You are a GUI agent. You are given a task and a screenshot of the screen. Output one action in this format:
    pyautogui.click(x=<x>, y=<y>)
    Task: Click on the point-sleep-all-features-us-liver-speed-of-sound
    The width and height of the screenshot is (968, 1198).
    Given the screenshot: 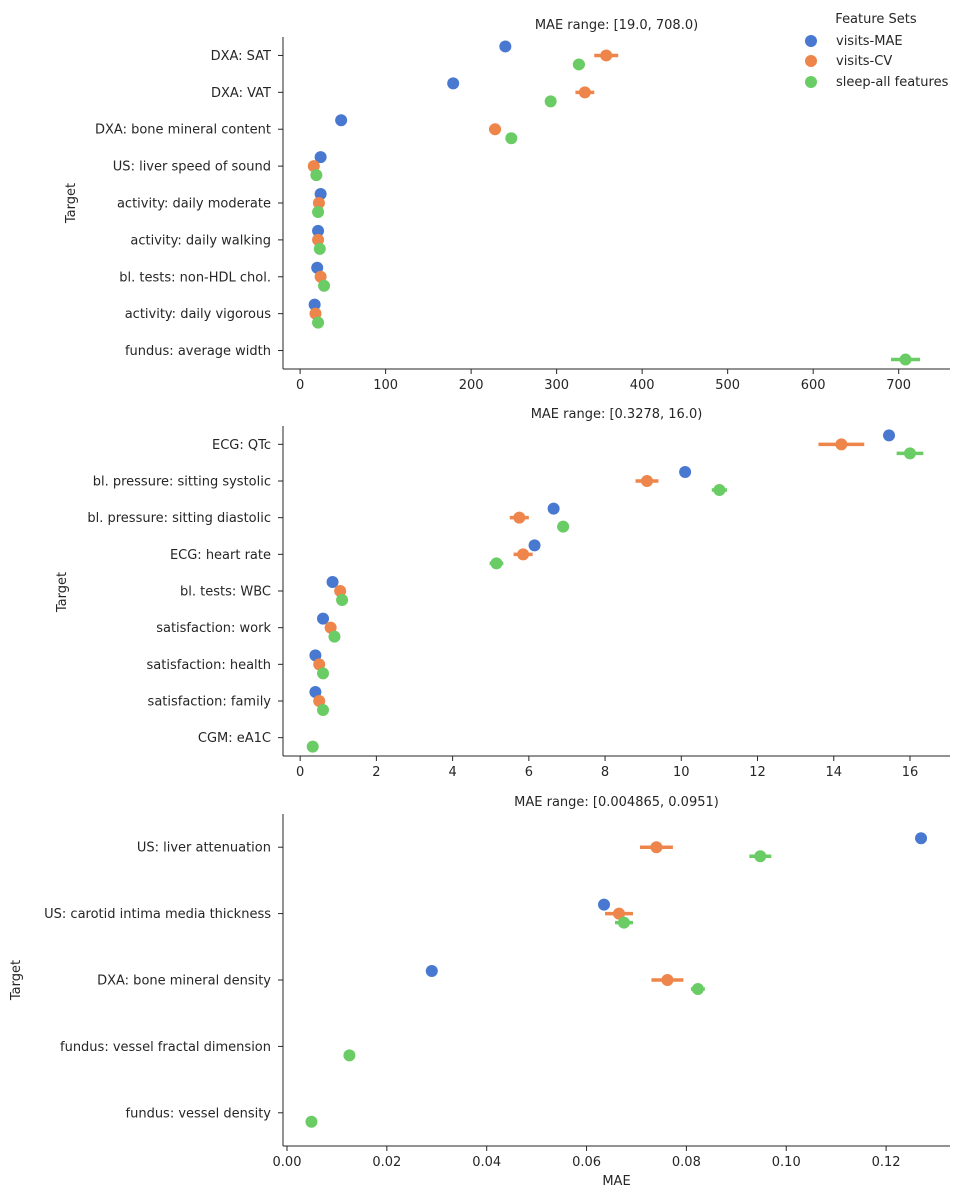 What is the action you would take?
    pyautogui.click(x=316, y=175)
    